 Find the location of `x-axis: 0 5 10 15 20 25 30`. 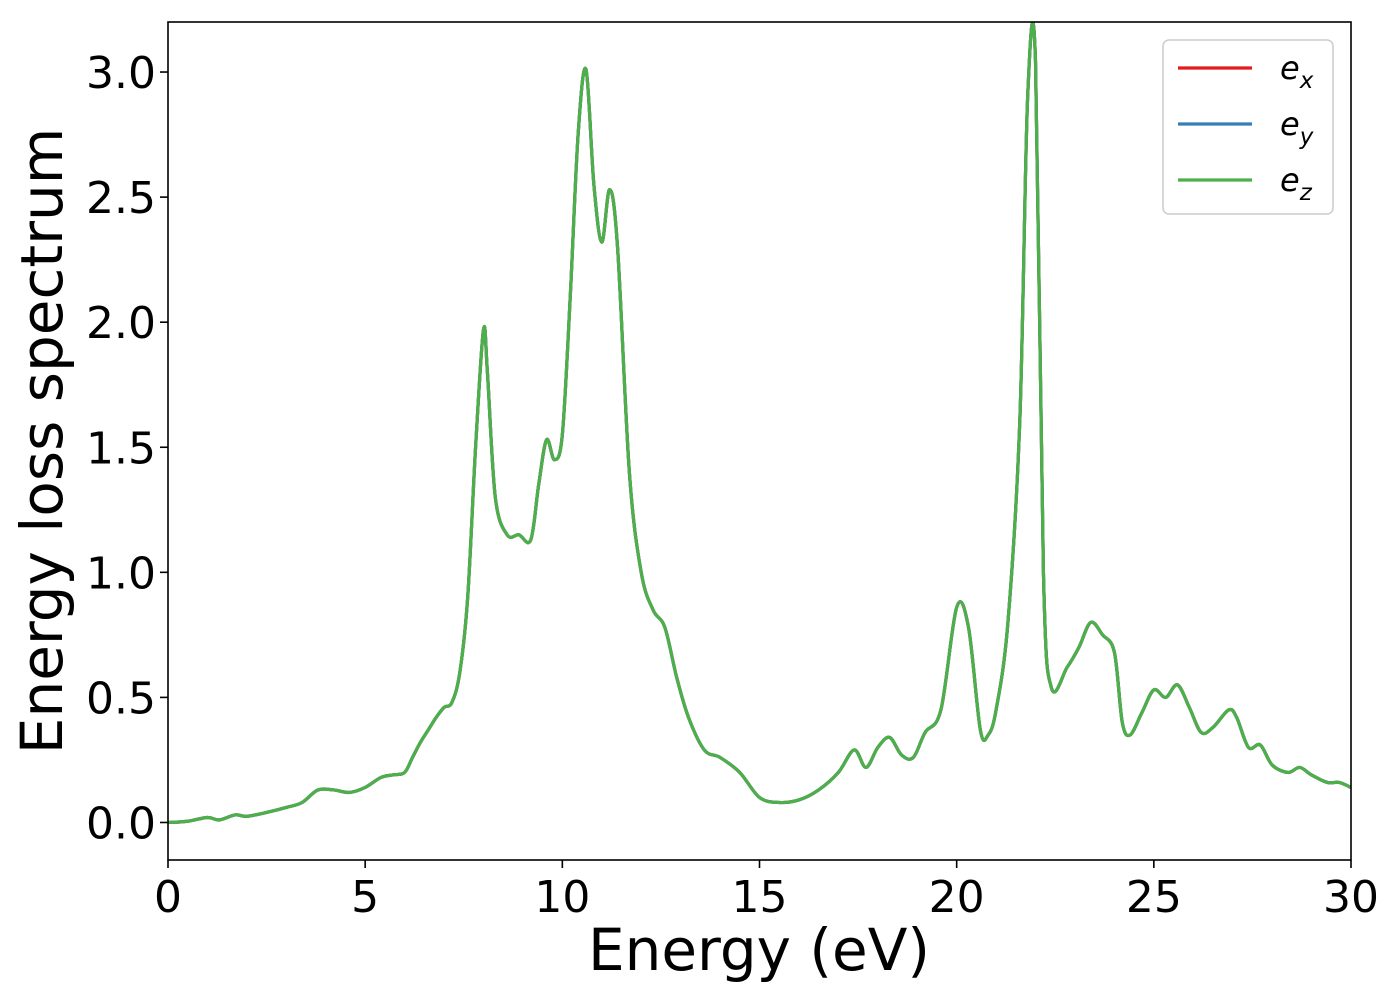

x-axis: 0 5 10 15 20 25 30 is located at coordinates (766, 891).